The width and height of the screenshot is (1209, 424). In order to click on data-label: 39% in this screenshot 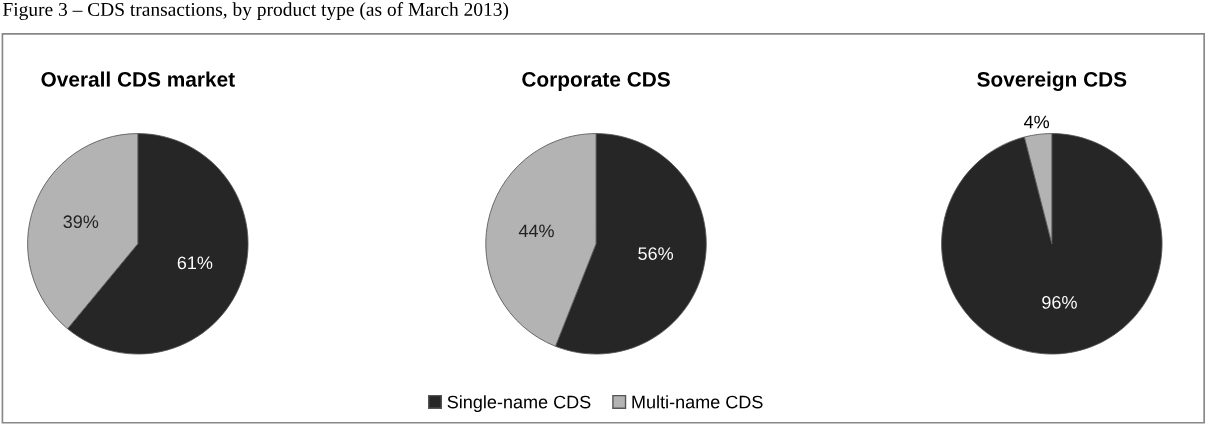, I will do `click(81, 222)`.